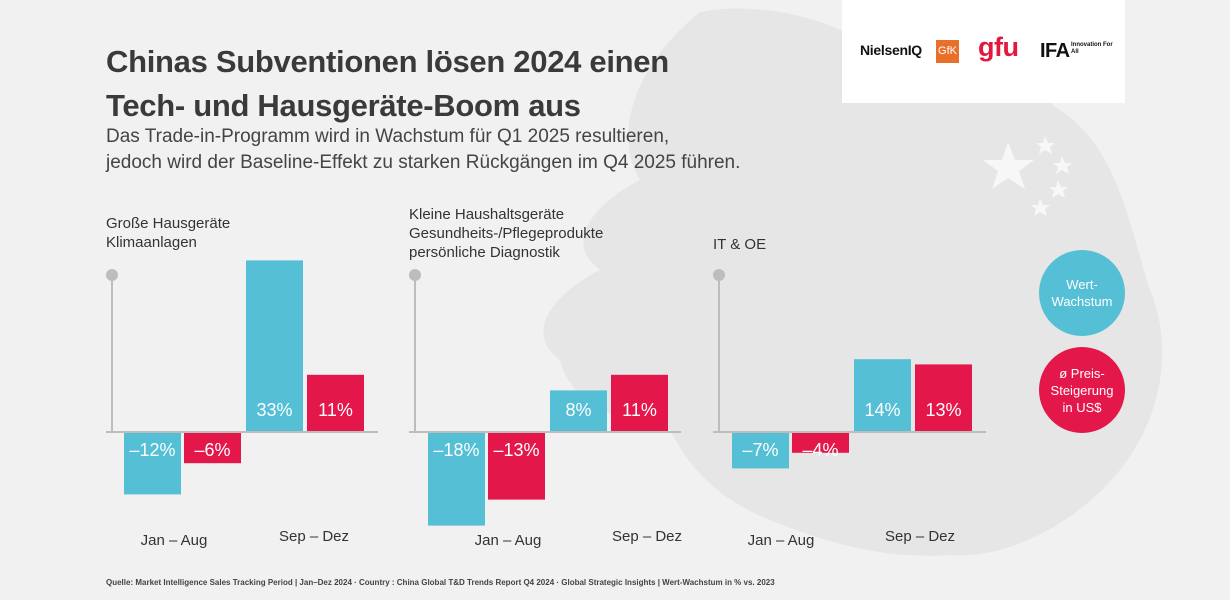 Image resolution: width=1230 pixels, height=600 pixels. I want to click on panel-label-it-oe: IT & OE, so click(739, 244).